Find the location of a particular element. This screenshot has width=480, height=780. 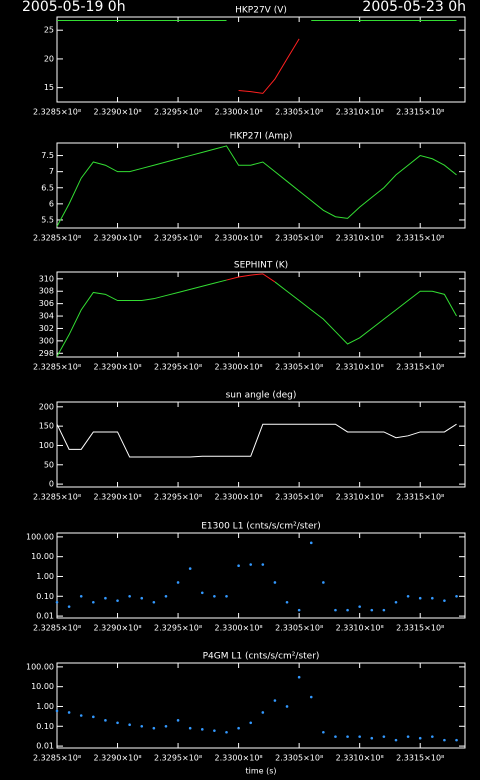

y-tick-label: 0.10 is located at coordinates (45, 596).